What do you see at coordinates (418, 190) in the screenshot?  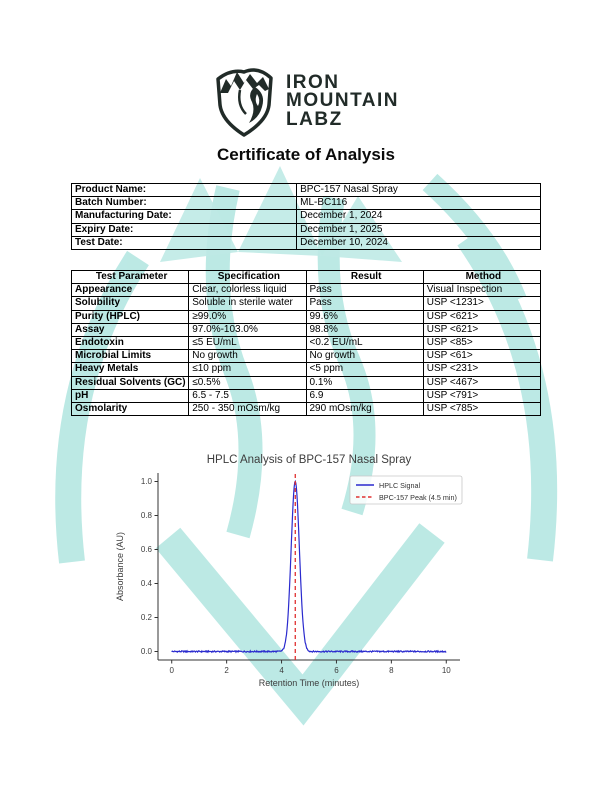 I see `product-info-value: BPC-157 Nasal Spray` at bounding box center [418, 190].